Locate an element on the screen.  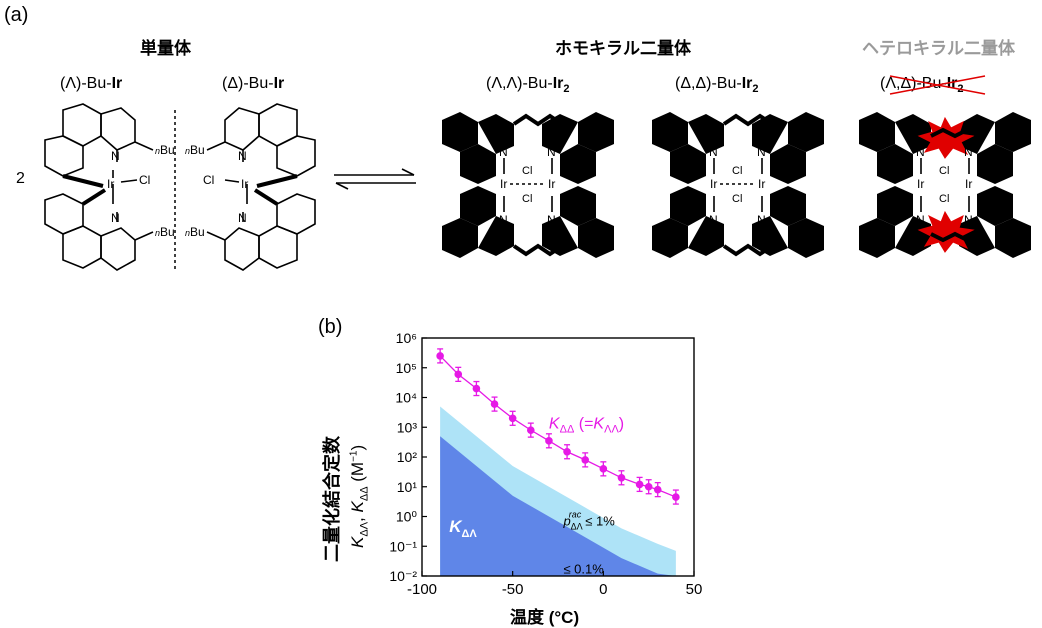
y-tick-label: 10⁶ is located at coordinates (406, 338).